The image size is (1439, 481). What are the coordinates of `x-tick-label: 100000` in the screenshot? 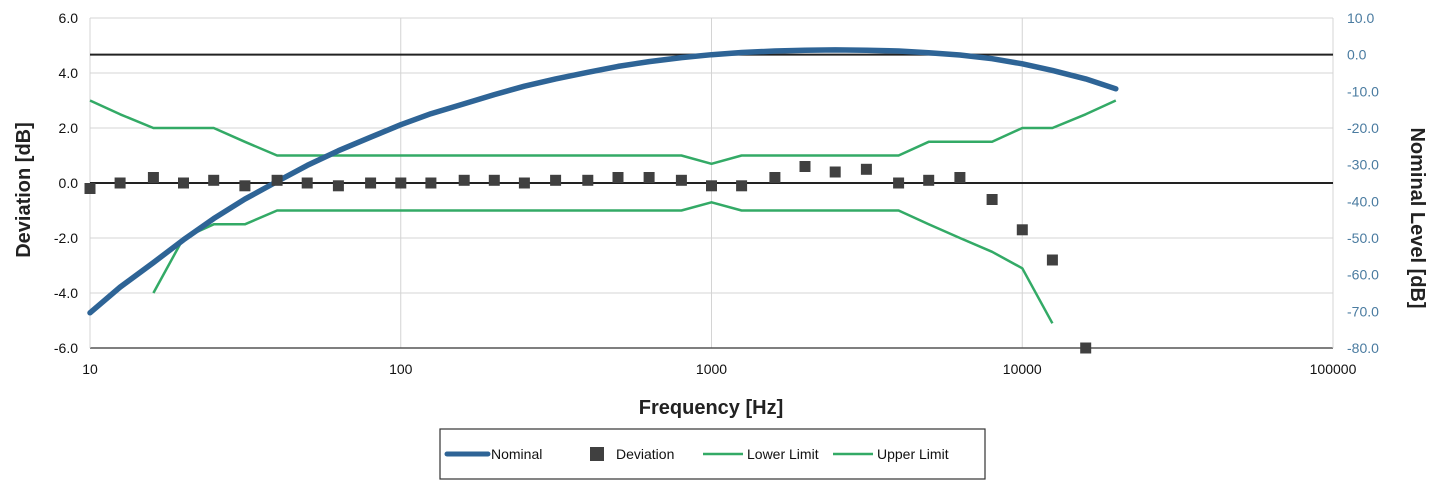 It's located at (1333, 369).